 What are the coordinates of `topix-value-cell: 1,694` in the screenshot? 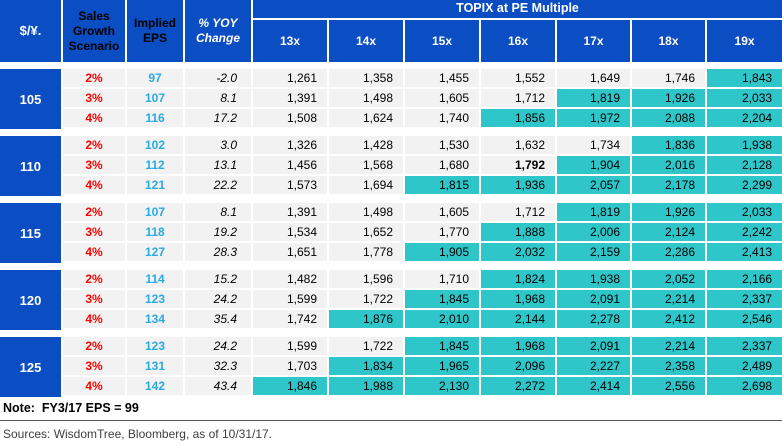 It's located at (367, 186).